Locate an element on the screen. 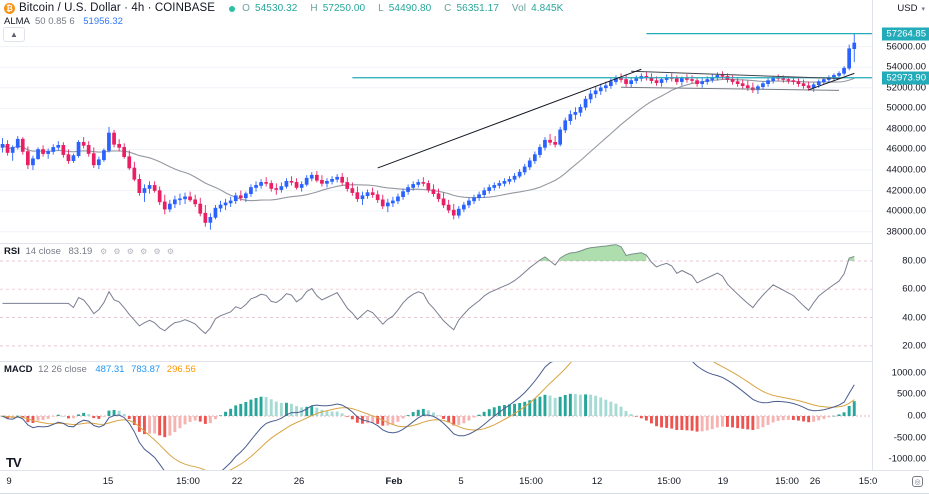 The height and width of the screenshot is (494, 929). ohlc-volume-value: 4.845K is located at coordinates (547, 8).